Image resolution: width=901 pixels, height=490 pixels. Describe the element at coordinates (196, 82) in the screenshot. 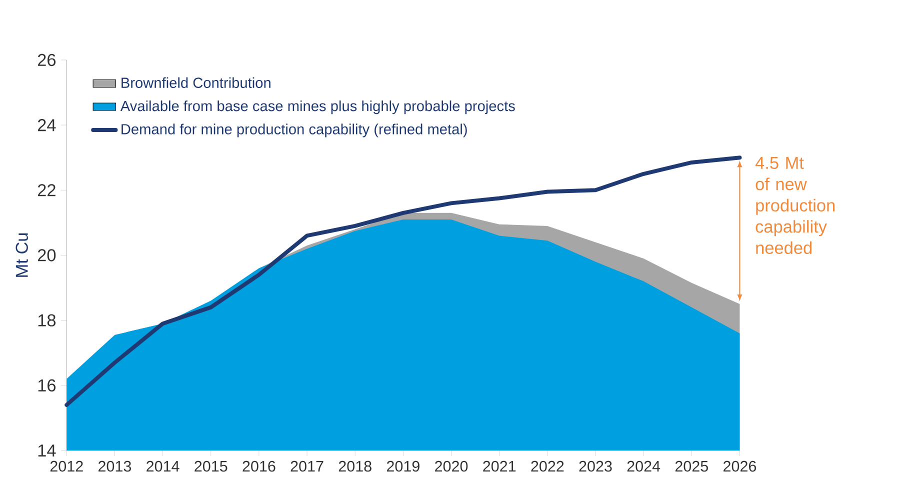

I see `legend-label: Brownfield Contribution` at that location.